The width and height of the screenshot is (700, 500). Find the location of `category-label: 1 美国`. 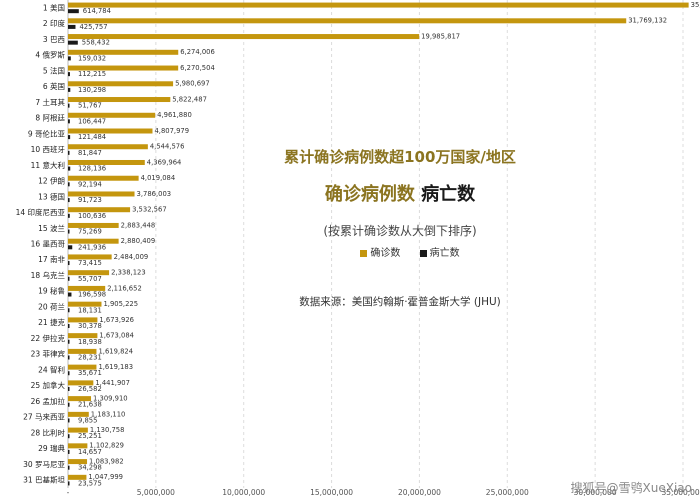

category-label: 1 美国 is located at coordinates (54, 7).